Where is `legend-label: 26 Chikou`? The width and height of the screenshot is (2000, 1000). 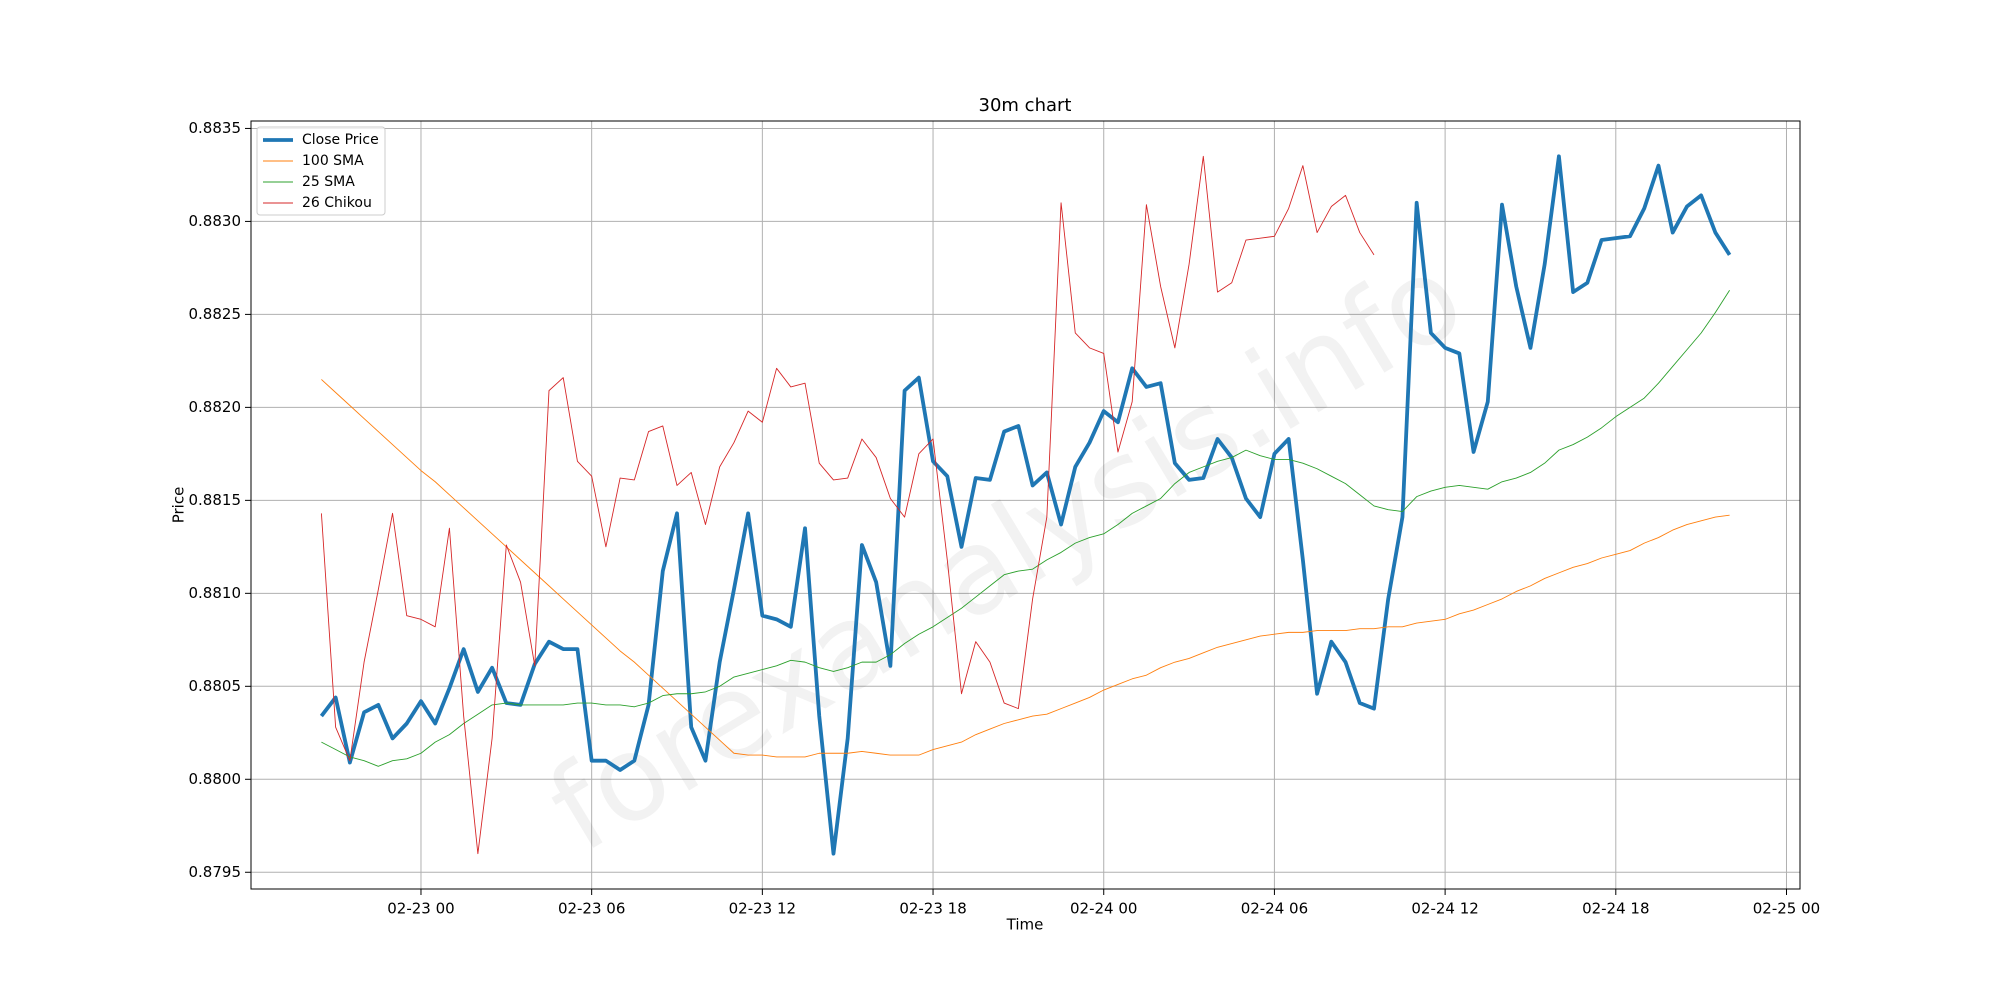
legend-label: 26 Chikou is located at coordinates (337, 203).